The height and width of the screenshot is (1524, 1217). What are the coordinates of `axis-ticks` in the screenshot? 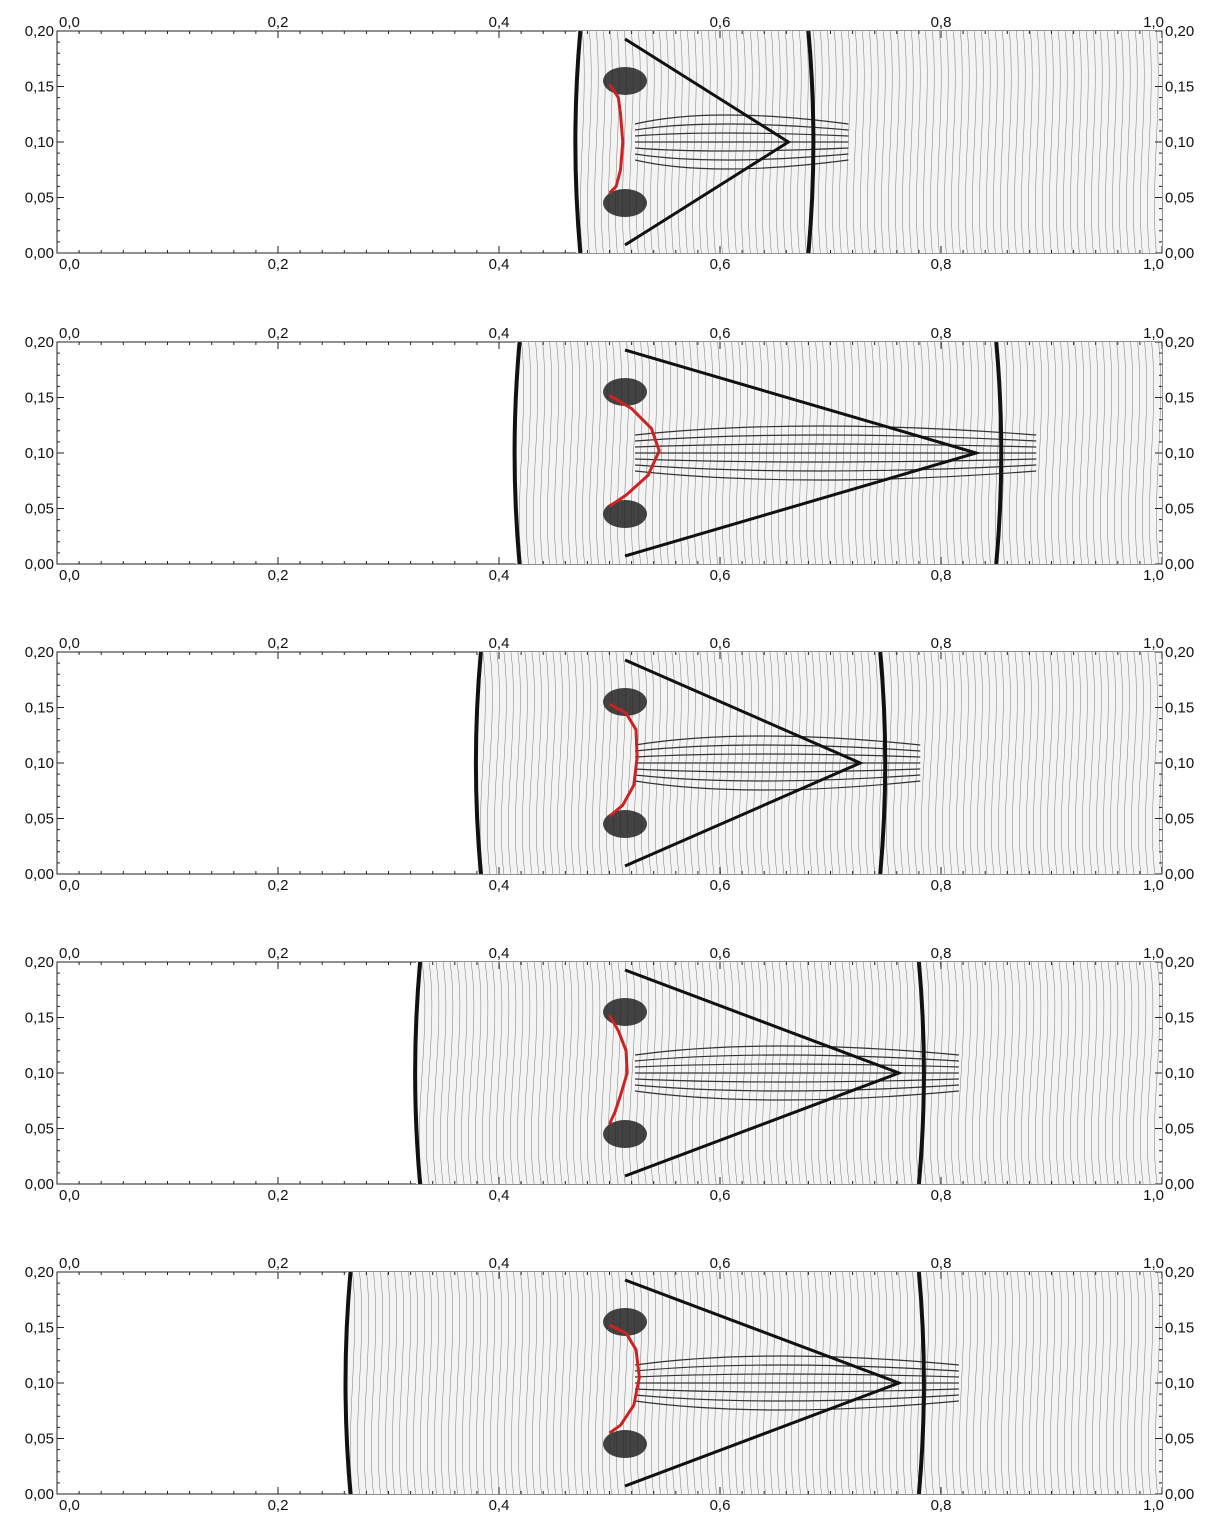 It's located at (609, 453).